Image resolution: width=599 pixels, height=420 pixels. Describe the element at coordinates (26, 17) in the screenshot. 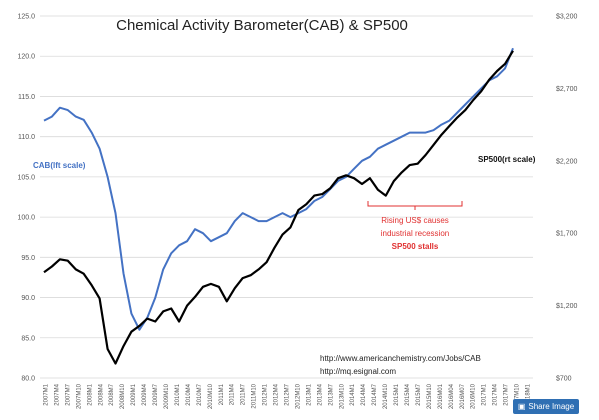

I see `left-tick-label: 125.0` at that location.